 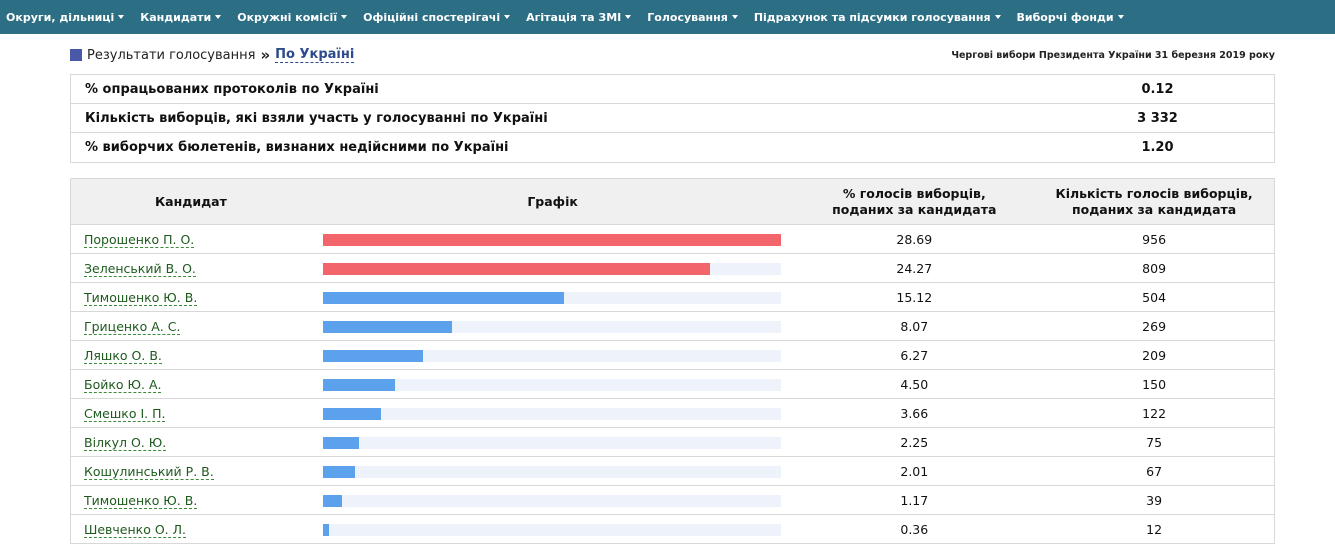 I want to click on breadcrumb: Результати голосування » По Україні, so click(x=212, y=55).